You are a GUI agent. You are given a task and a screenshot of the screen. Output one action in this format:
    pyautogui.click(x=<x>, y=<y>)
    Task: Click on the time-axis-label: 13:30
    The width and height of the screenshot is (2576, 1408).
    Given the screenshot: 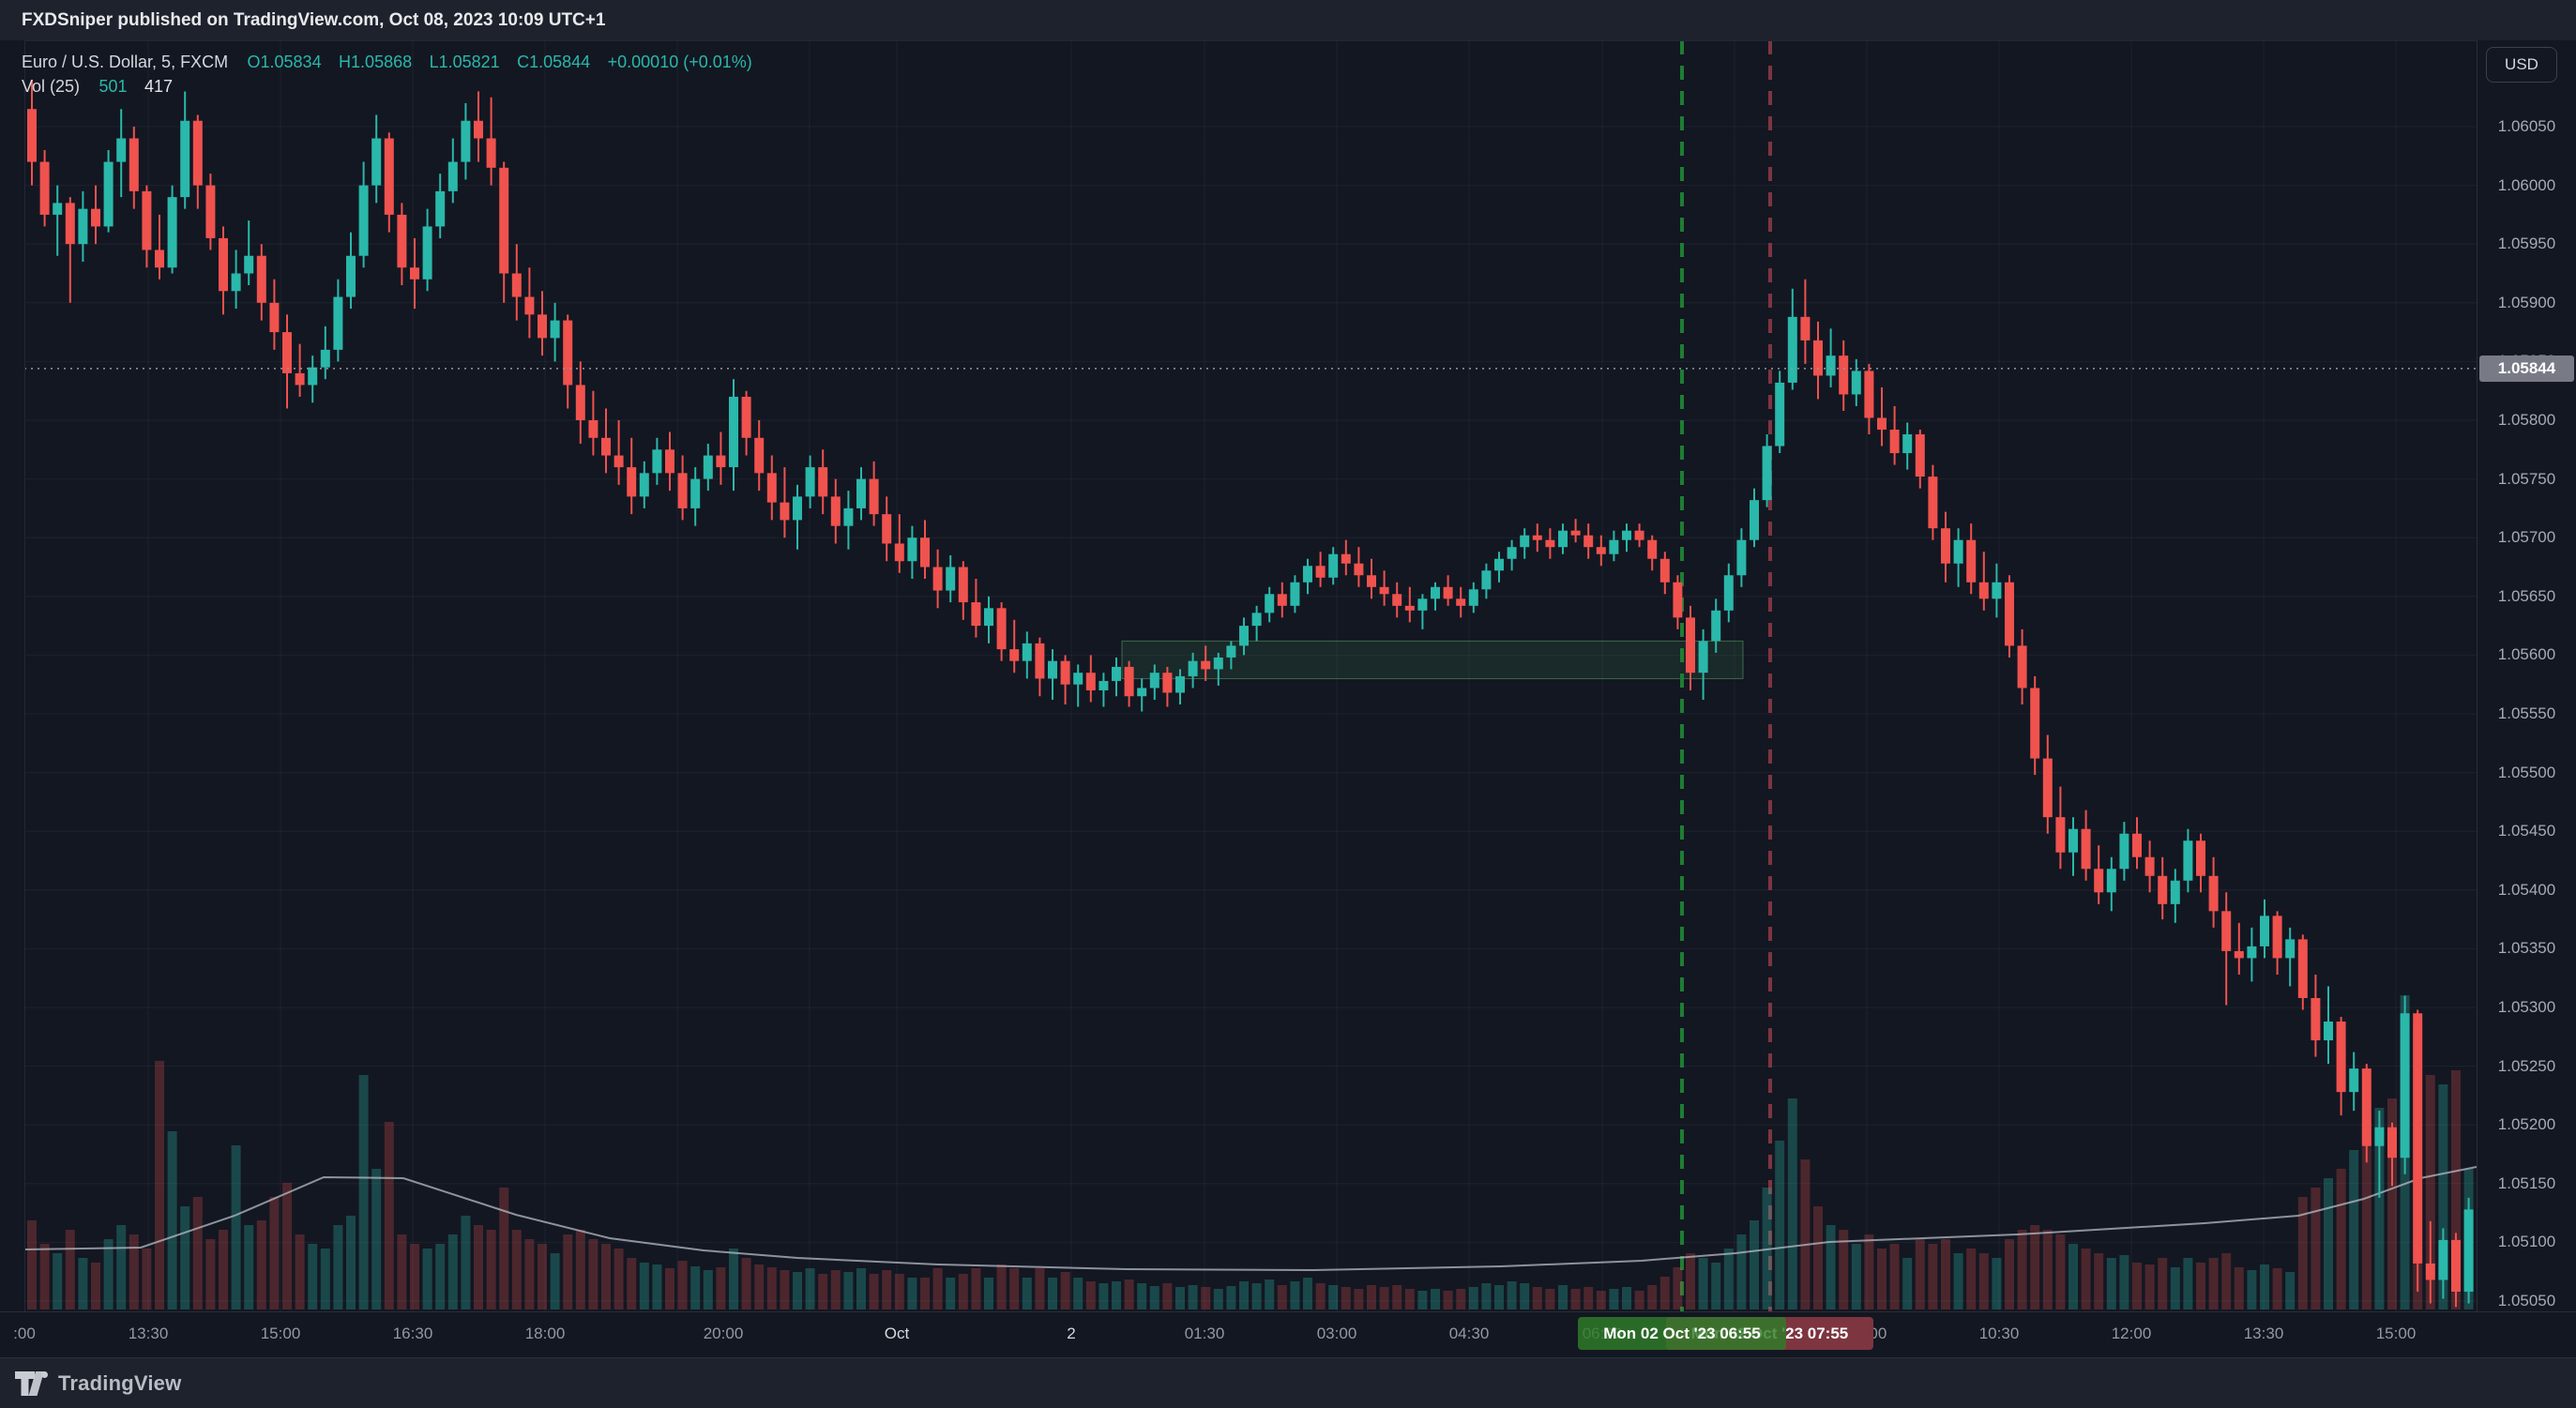 What is the action you would take?
    pyautogui.click(x=2263, y=1333)
    